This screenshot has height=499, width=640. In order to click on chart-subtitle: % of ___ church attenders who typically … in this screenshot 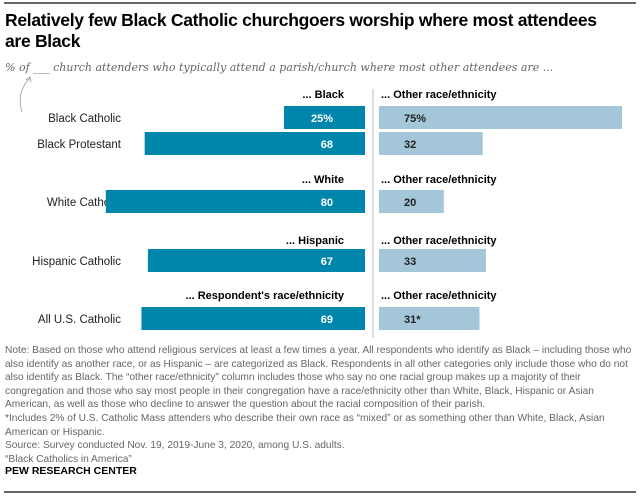, I will do `click(279, 67)`.